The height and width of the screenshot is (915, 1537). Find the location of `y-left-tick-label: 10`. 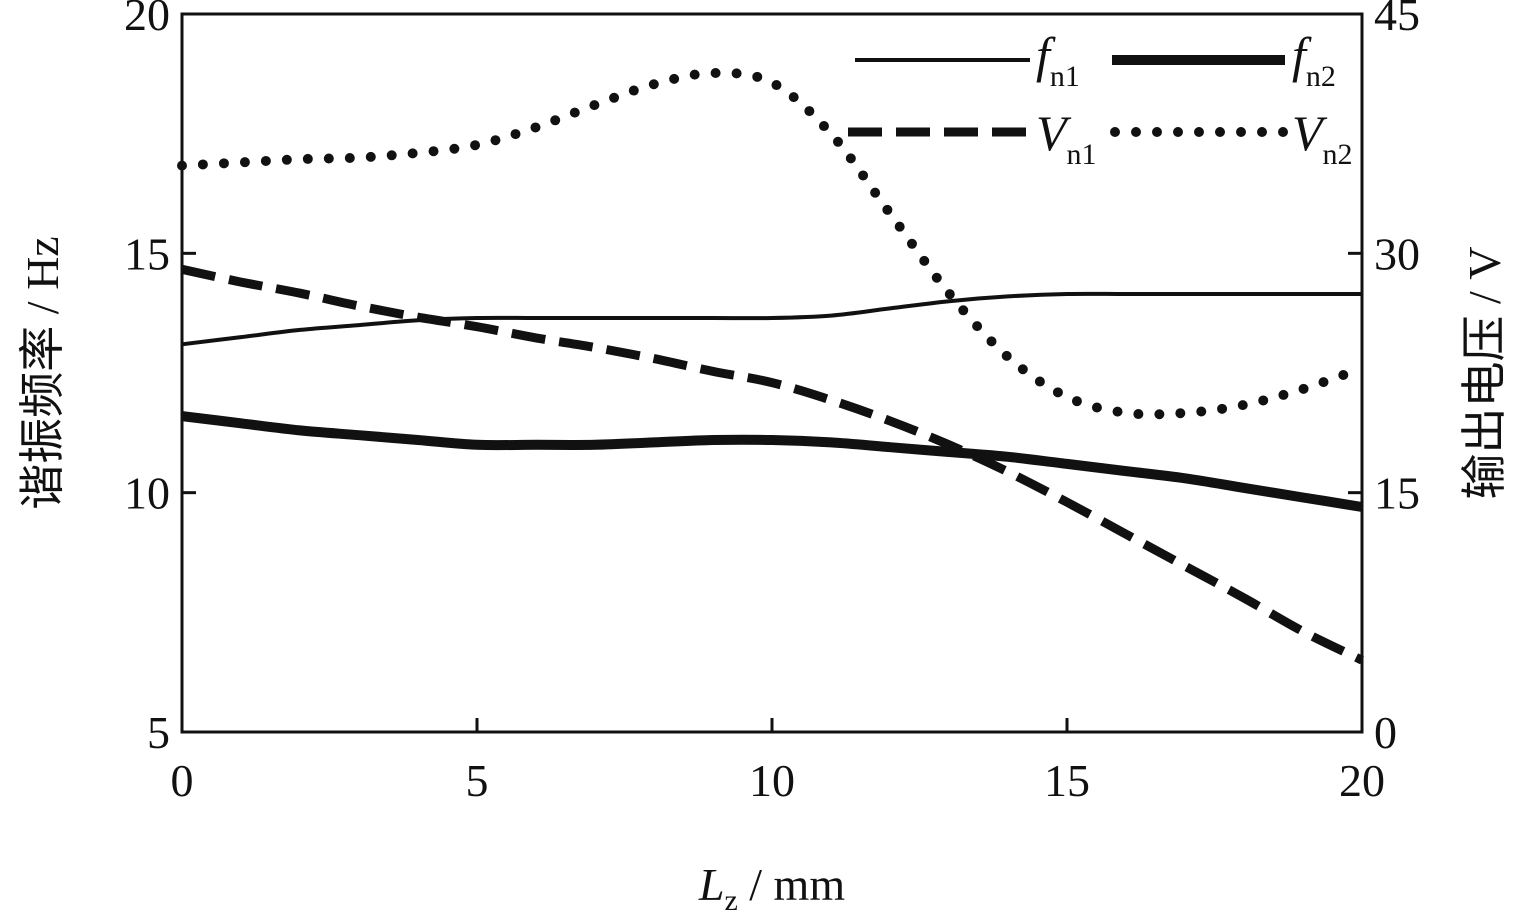

y-left-tick-label: 10 is located at coordinates (147, 493).